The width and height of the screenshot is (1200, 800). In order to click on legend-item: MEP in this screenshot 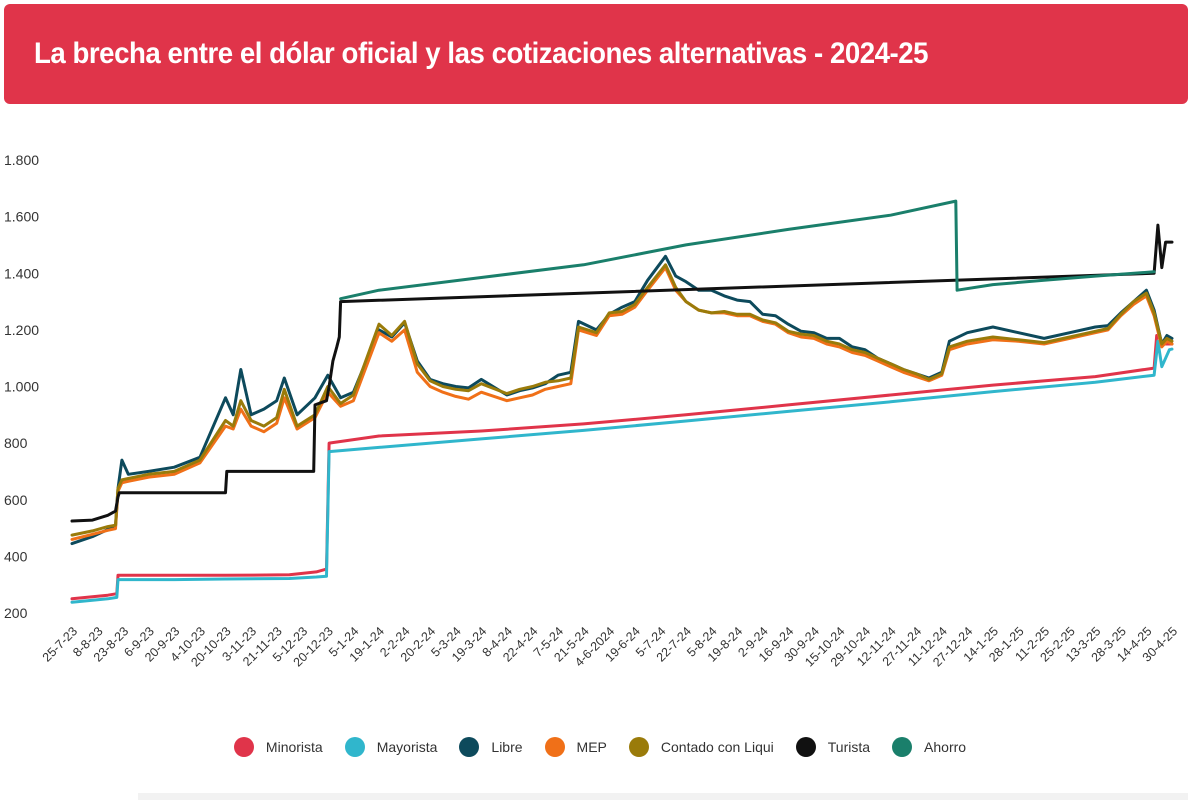, I will do `click(575, 747)`.